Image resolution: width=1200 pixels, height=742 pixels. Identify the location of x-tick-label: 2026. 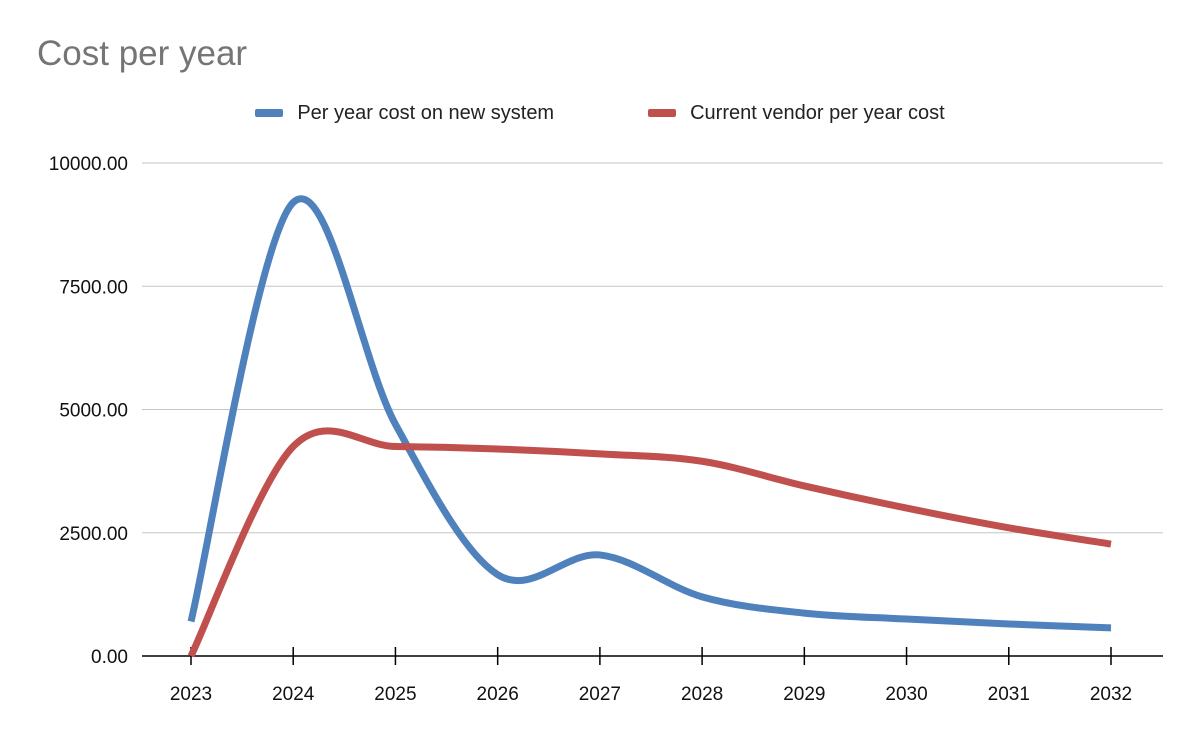
(498, 694).